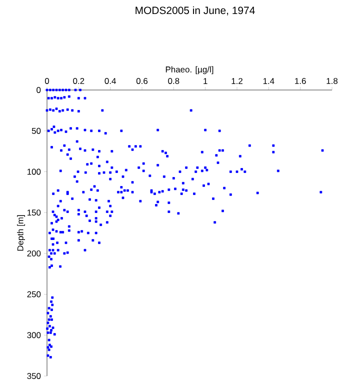 The width and height of the screenshot is (343, 384). I want to click on x-tick-label: 0, so click(47, 81).